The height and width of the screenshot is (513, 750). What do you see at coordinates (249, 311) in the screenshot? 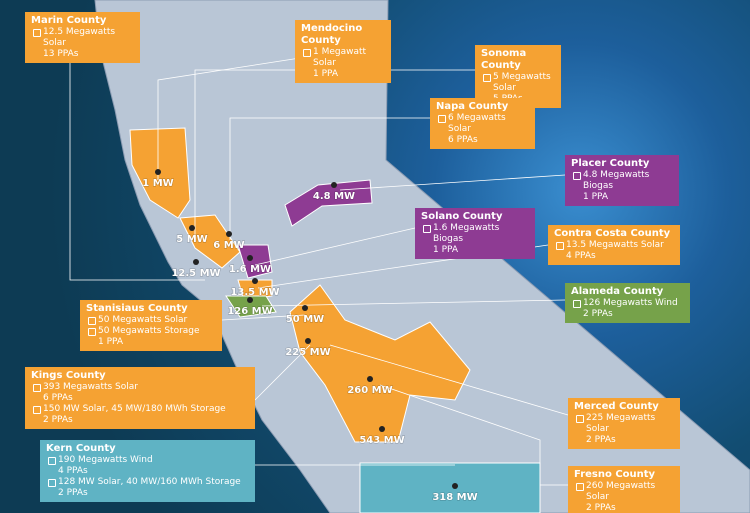
I see `map-label: 126 MW` at bounding box center [249, 311].